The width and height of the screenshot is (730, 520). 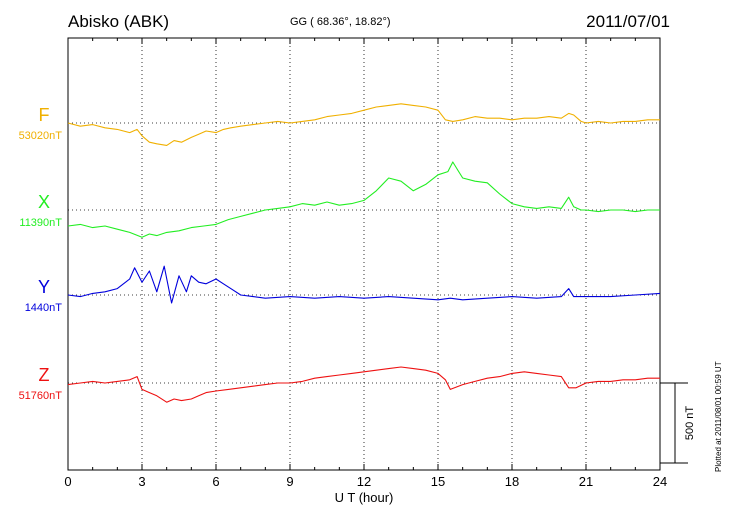 I want to click on series-line-f, so click(x=363, y=124).